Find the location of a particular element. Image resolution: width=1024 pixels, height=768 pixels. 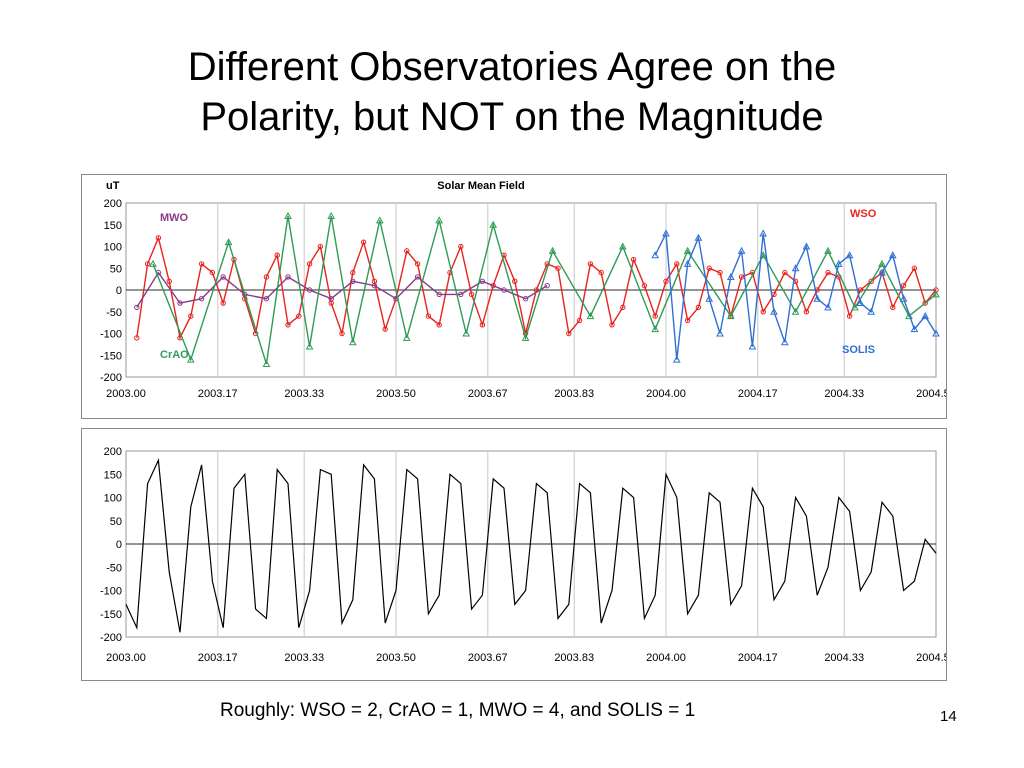

slide-title-line-2: Polarity, but NOT on the Magnitude is located at coordinates (512, 117).